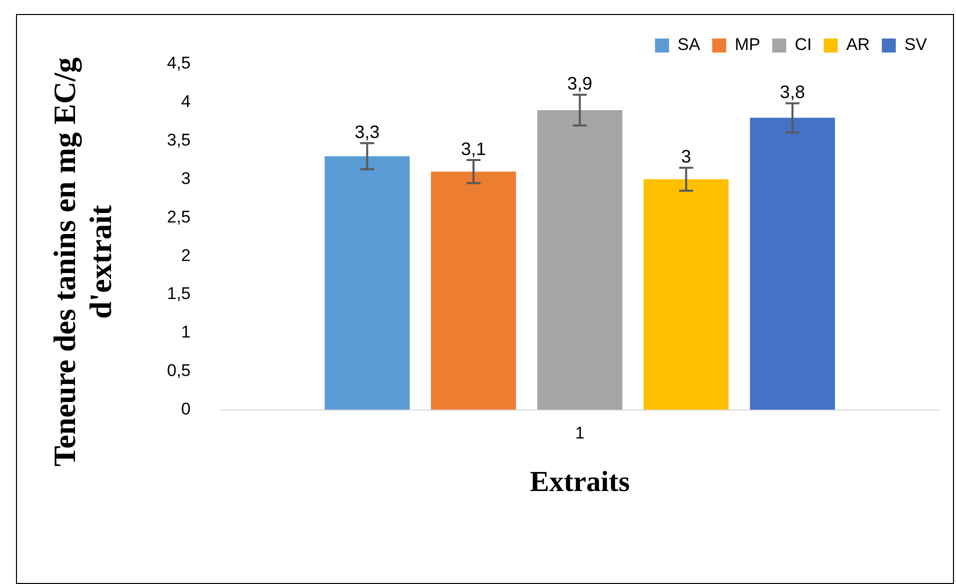  What do you see at coordinates (689, 44) in the screenshot?
I see `legend-label: SA` at bounding box center [689, 44].